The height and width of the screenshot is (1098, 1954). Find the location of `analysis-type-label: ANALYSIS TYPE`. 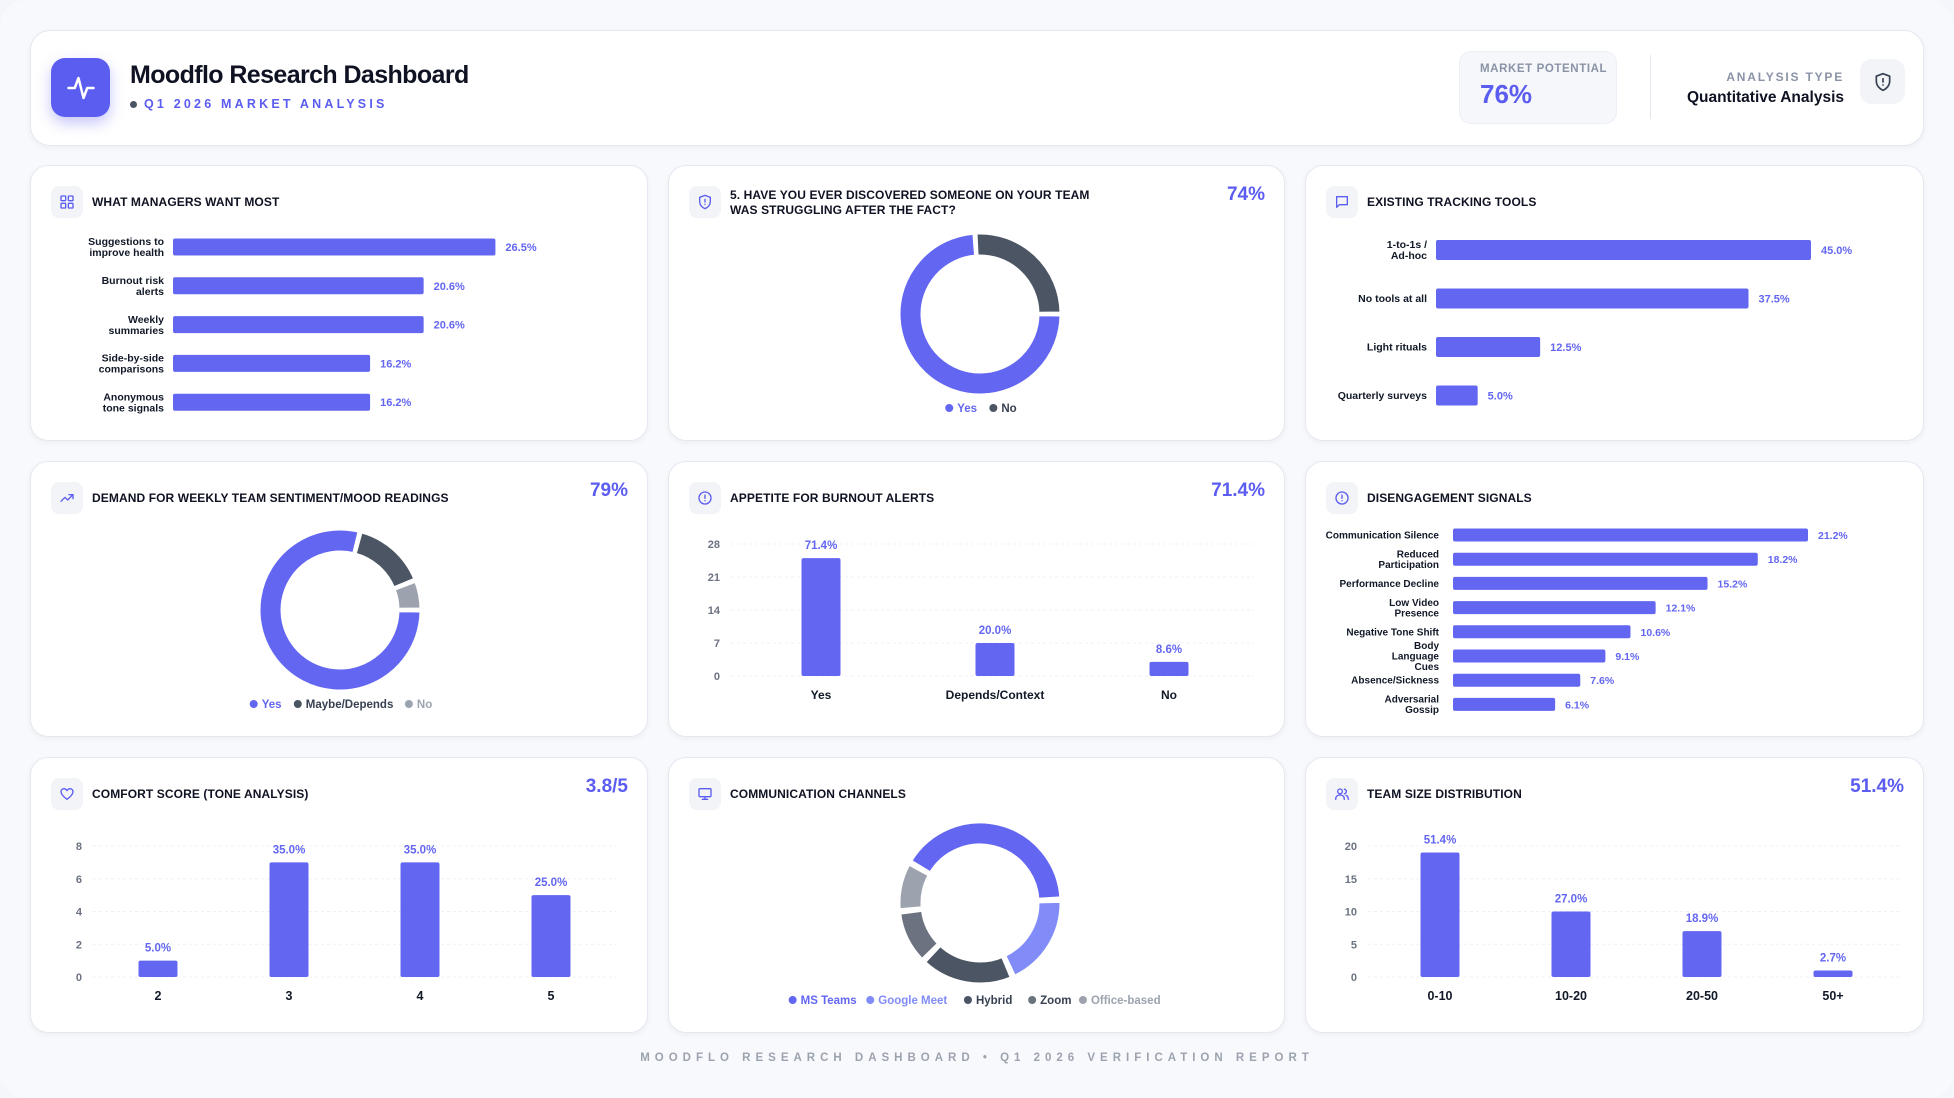

analysis-type-label: ANALYSIS TYPE is located at coordinates (1785, 77).